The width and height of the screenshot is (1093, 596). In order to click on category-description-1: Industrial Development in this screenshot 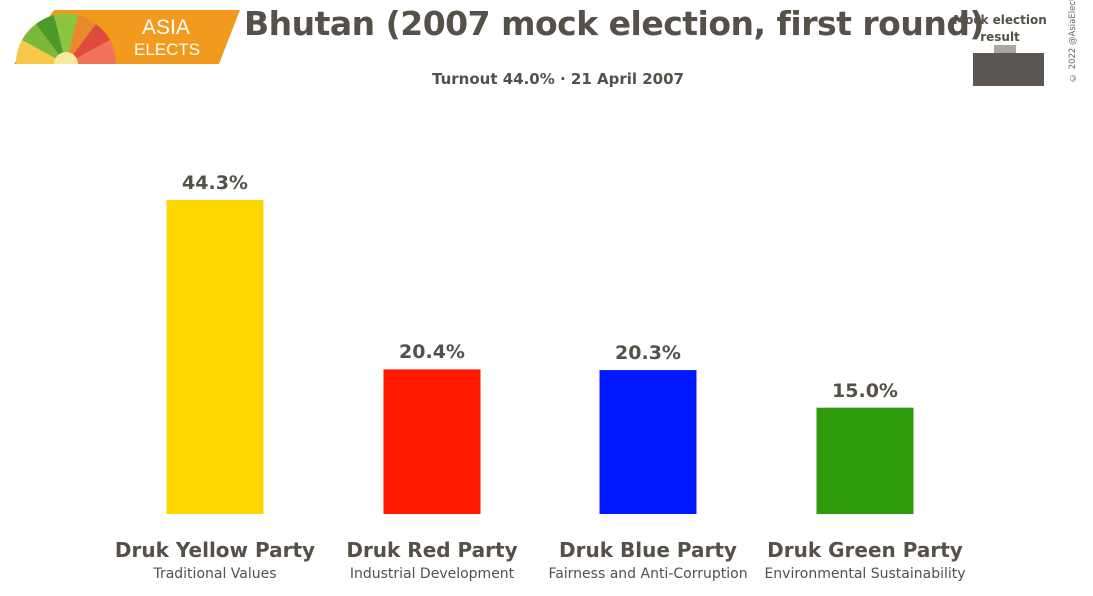, I will do `click(432, 574)`.